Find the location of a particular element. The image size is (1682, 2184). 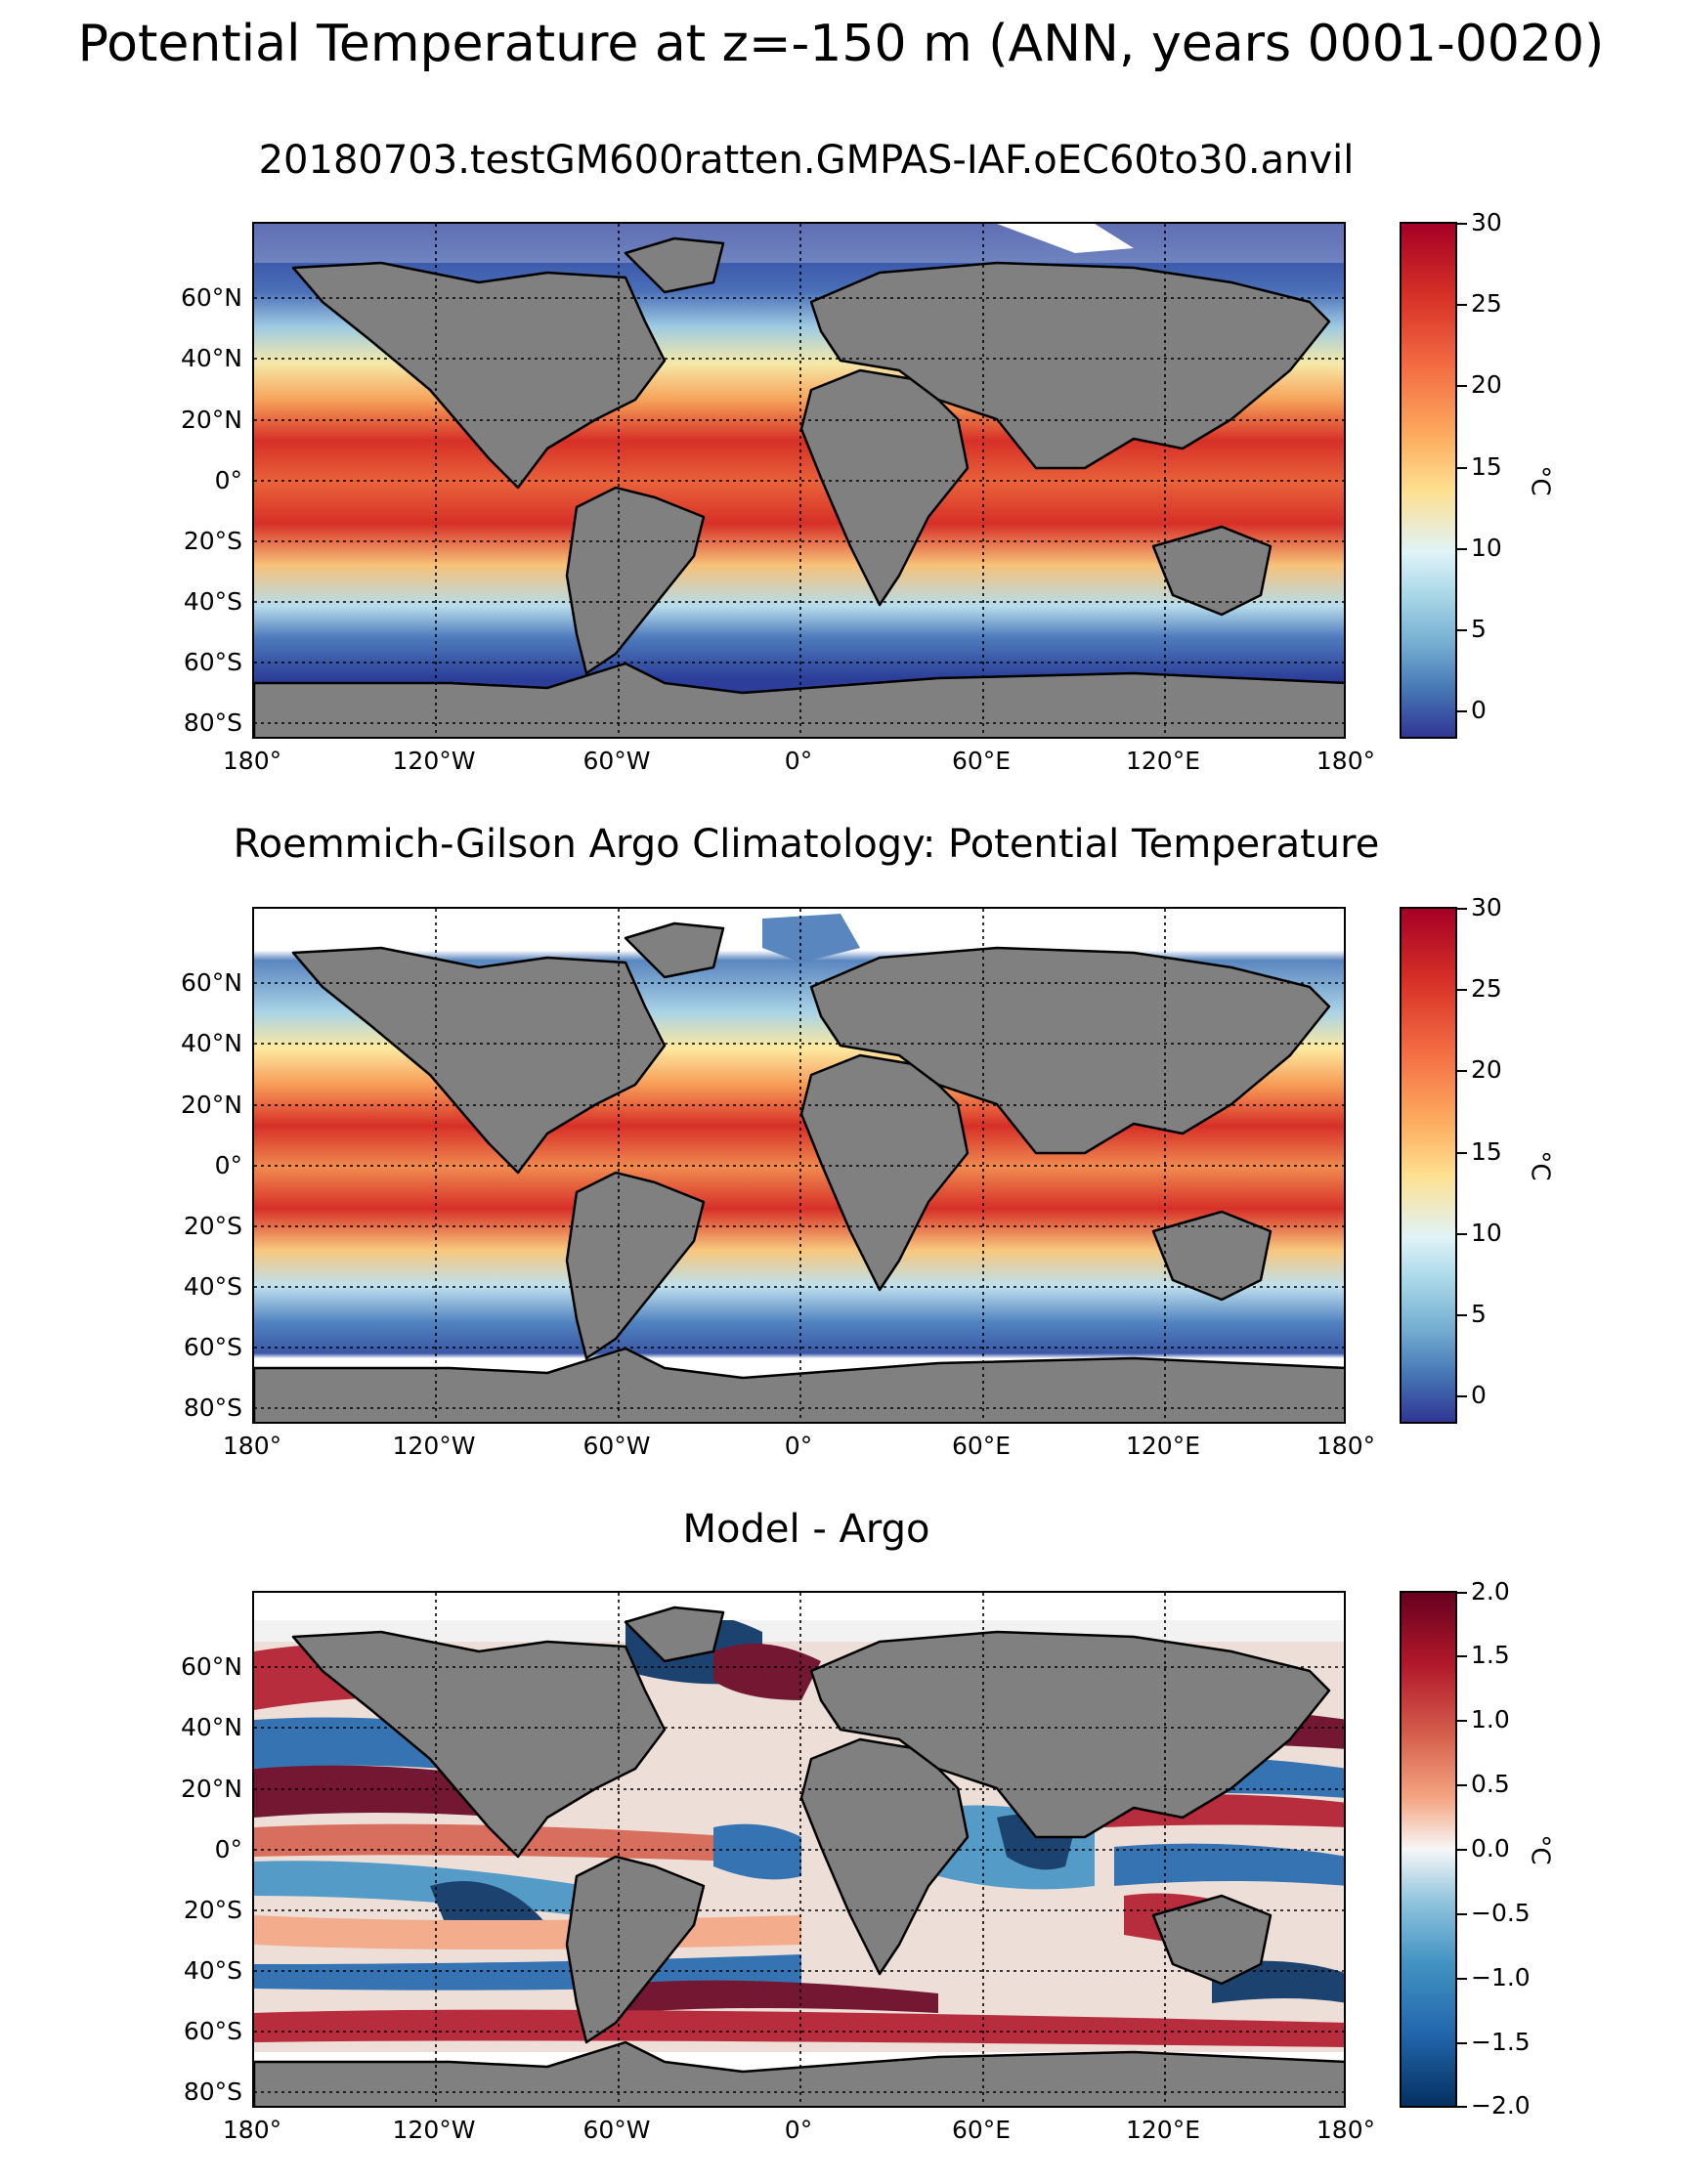

colorbar-tick-label: 0.5 is located at coordinates (1490, 1784).